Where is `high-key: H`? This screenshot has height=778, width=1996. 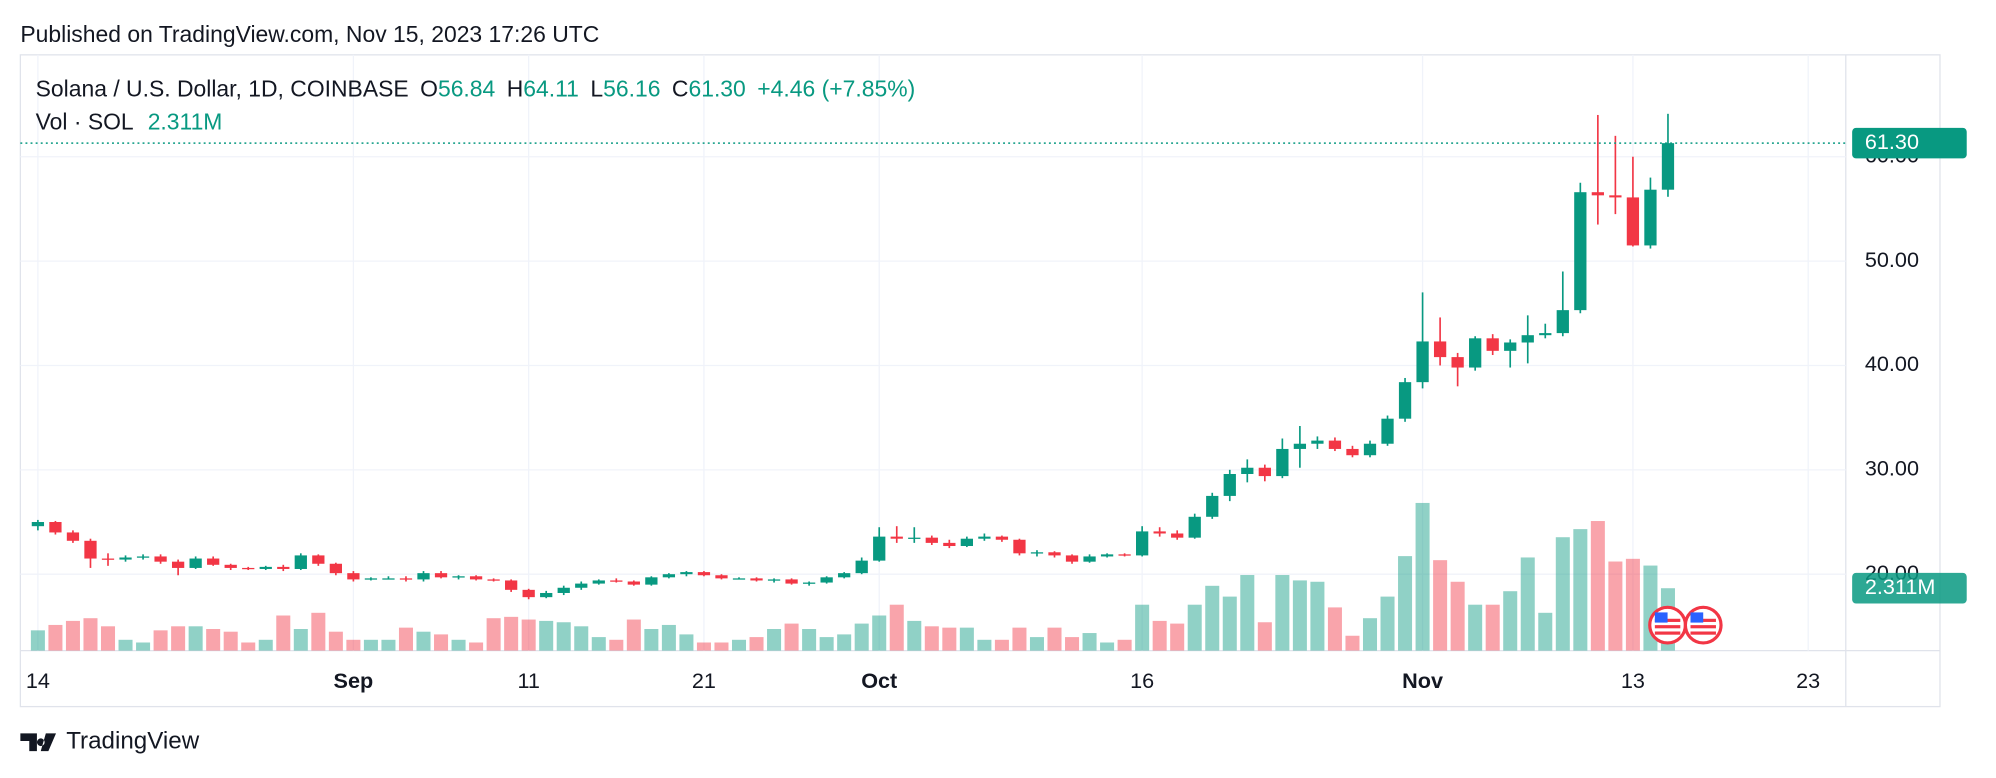 high-key: H is located at coordinates (515, 89).